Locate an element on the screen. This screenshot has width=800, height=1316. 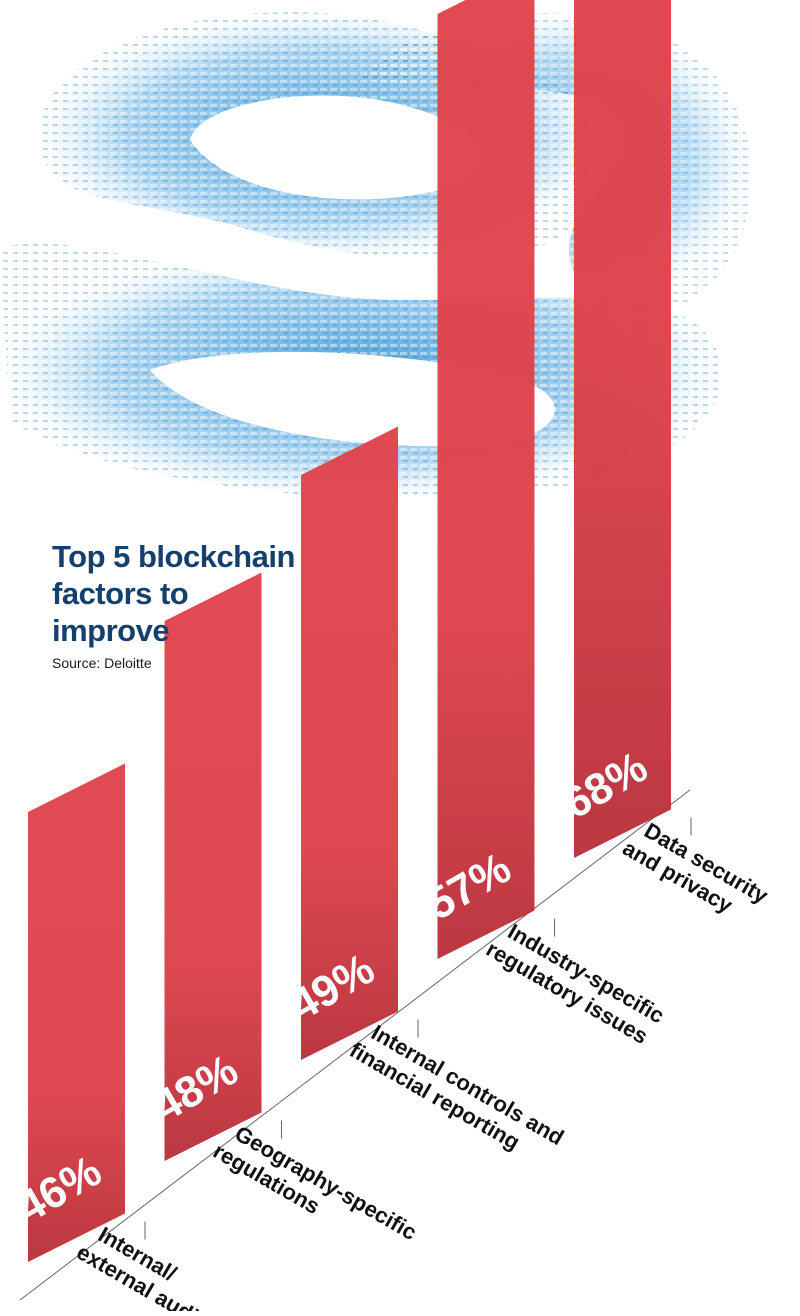
chart-source: Source: Deloitte is located at coordinates (102, 663).